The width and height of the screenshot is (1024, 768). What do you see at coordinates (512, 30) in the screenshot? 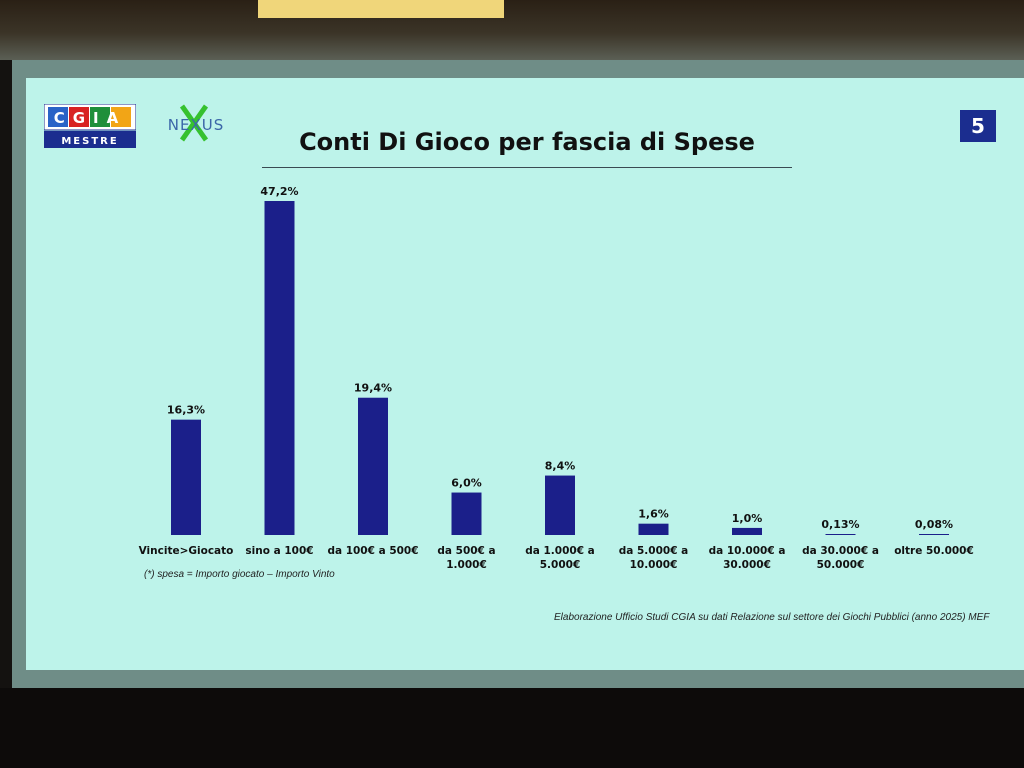
I see `room-wall` at bounding box center [512, 30].